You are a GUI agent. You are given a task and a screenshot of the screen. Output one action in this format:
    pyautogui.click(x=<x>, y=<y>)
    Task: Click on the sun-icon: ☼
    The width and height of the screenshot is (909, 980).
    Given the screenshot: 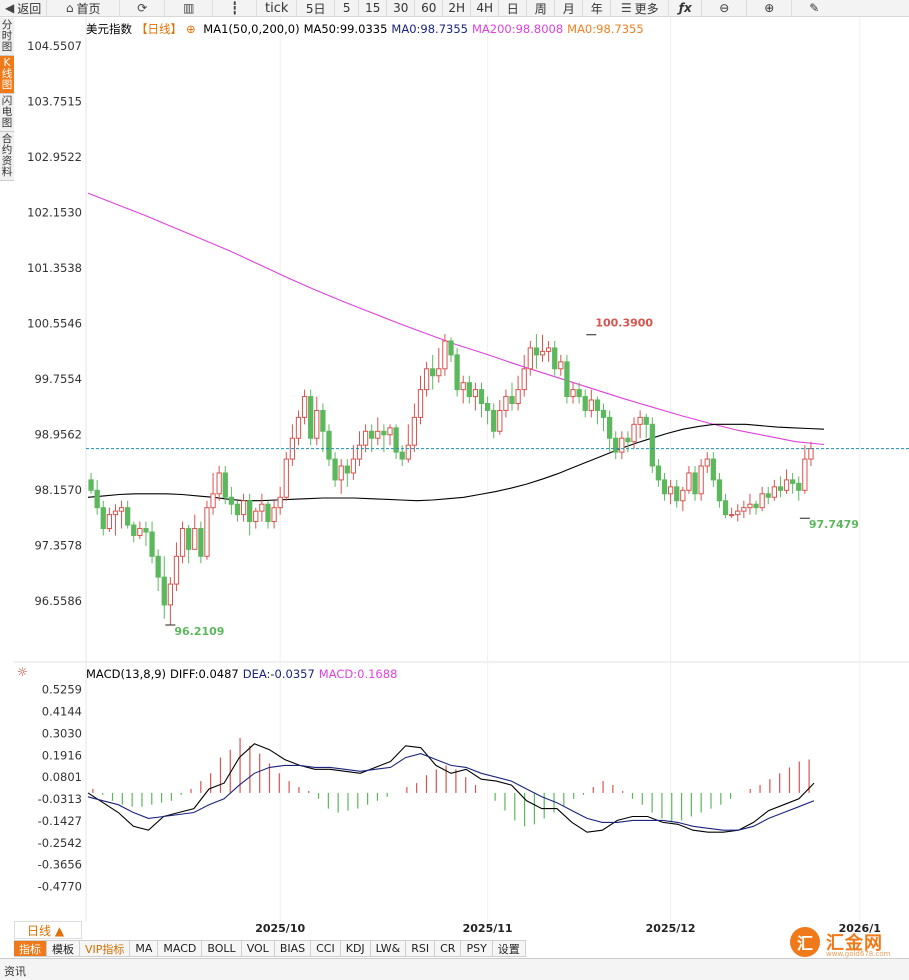 What is the action you would take?
    pyautogui.click(x=22, y=672)
    